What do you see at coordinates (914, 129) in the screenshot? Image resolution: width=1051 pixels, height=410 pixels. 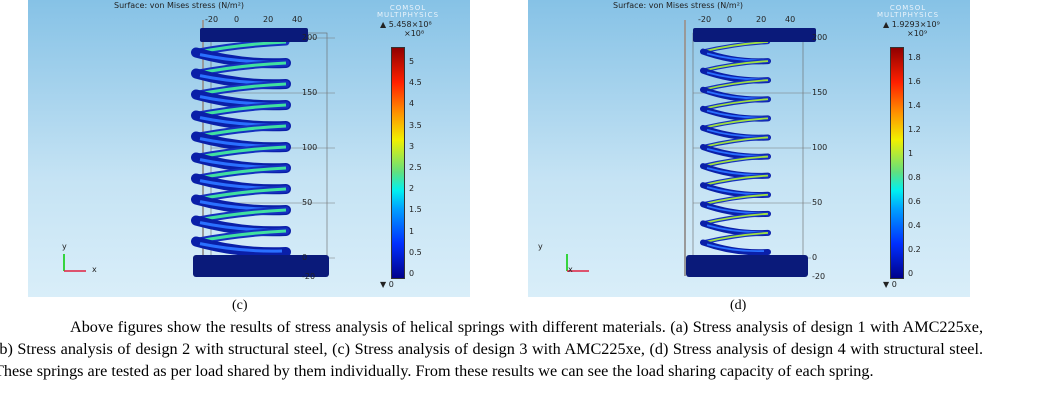 I see `colorbar-tick: 1.2` at bounding box center [914, 129].